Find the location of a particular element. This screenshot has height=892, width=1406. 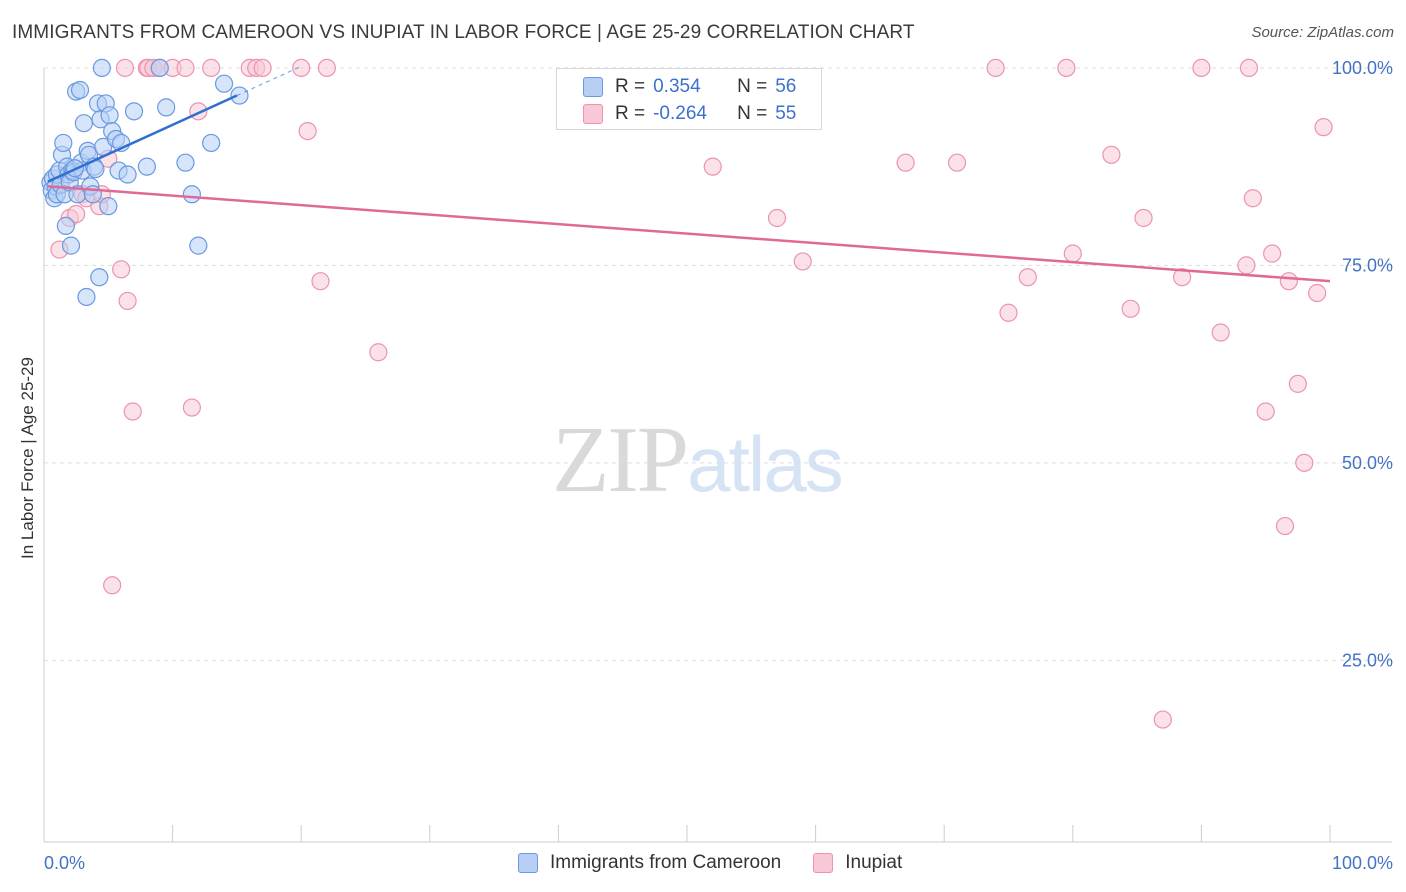

correlation-legend: R = 0.354 N = 56 R = -0.264 N = 55 is located at coordinates (689, 99).